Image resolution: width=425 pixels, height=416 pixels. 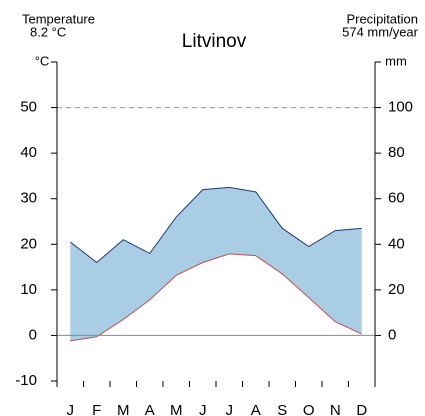 What do you see at coordinates (282, 409) in the screenshot?
I see `x-tick-label: S` at bounding box center [282, 409].